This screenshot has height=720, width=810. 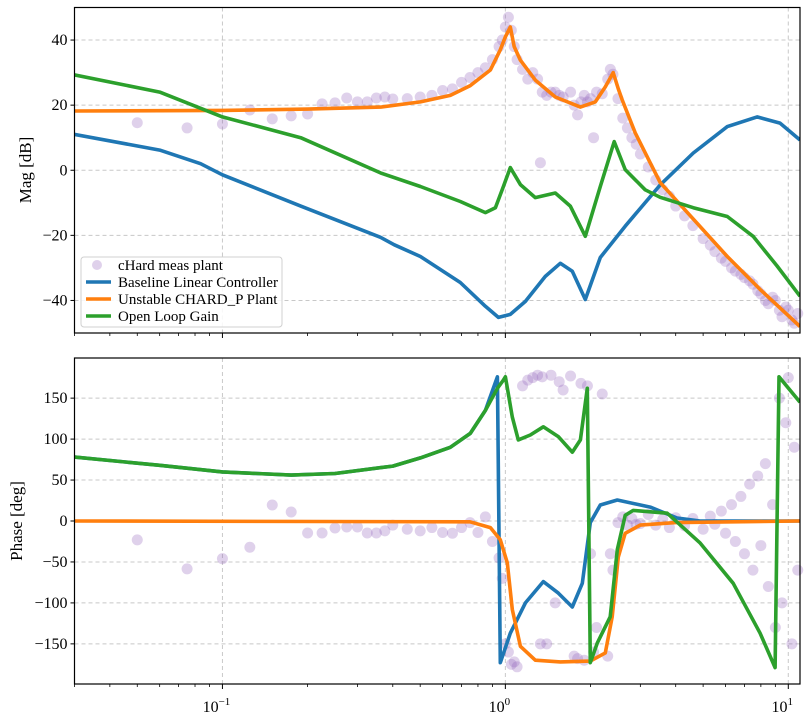 I want to click on legend-label-plant: Unstable CHARD_P Plant, so click(x=198, y=300).